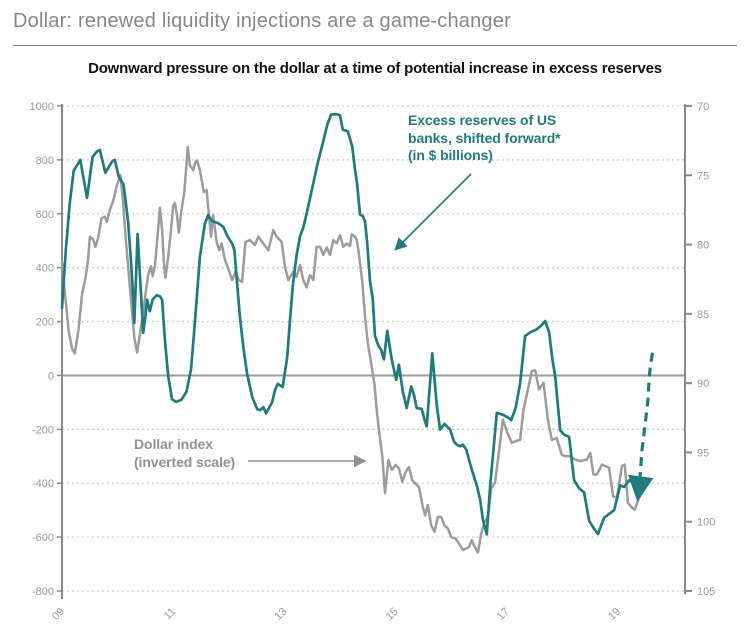 This screenshot has height=629, width=750. I want to click on right-axis-tick-label: 90, so click(703, 384).